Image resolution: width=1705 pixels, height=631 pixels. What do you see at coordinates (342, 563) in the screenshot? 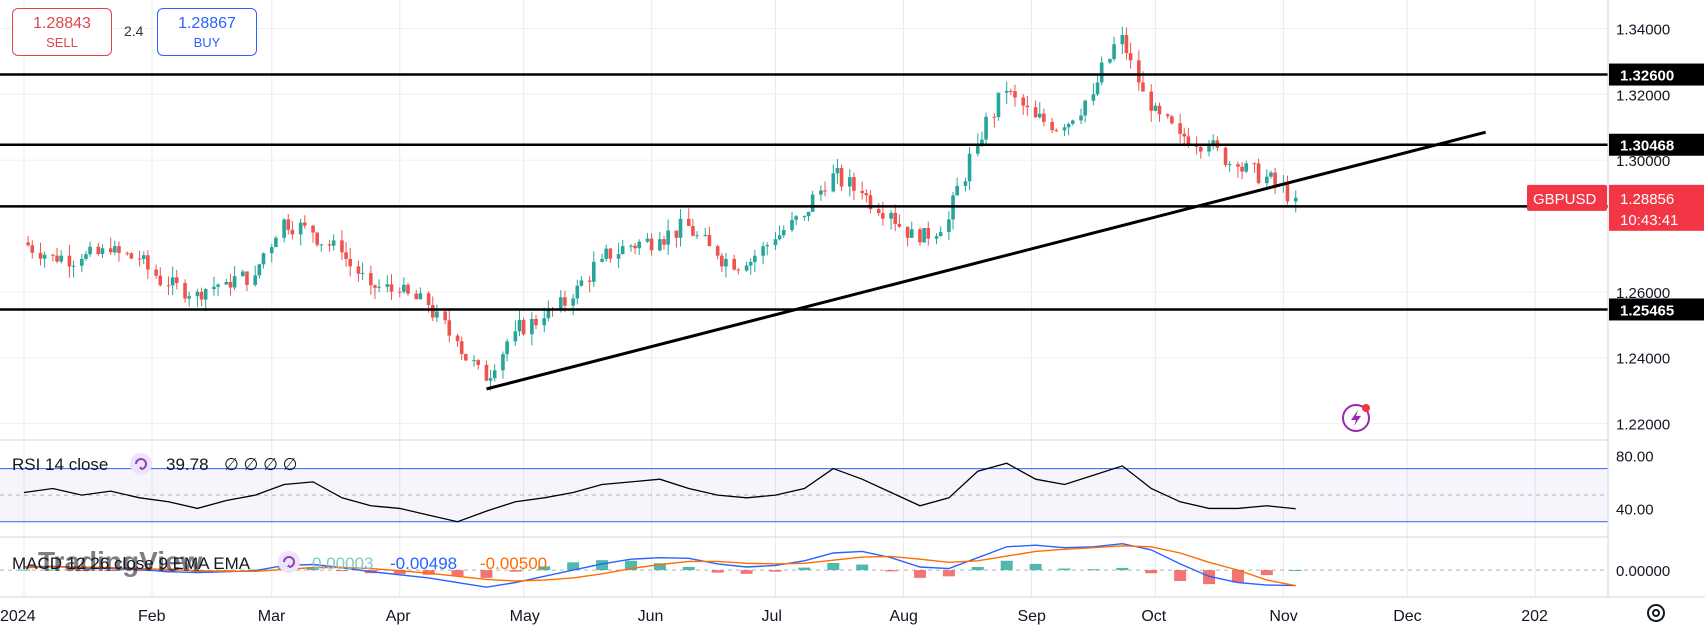
I see `macd-hist-value: 0.00003` at bounding box center [342, 563].